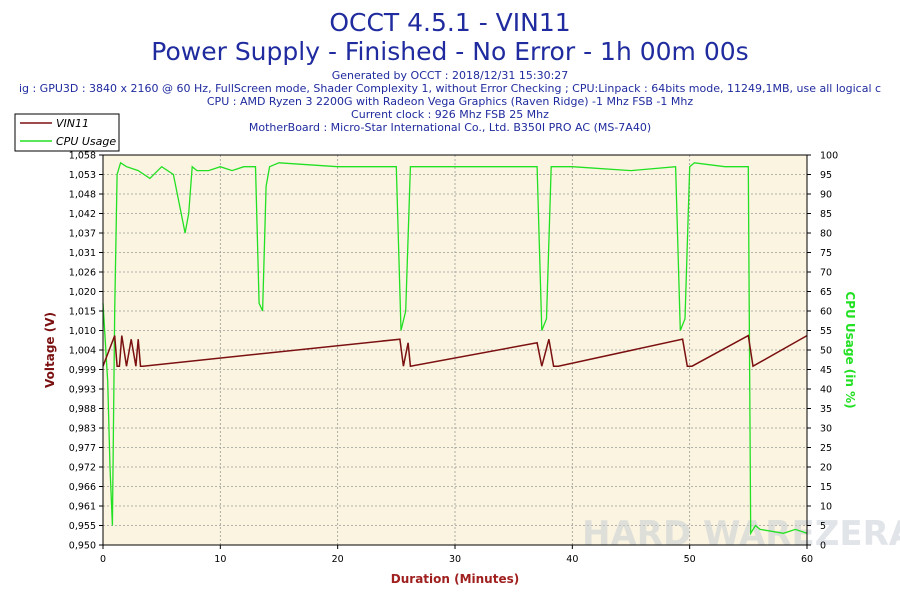 The width and height of the screenshot is (900, 600). I want to click on x-axis-ticks: 0 10 20 30 40 50 60, so click(456, 555).